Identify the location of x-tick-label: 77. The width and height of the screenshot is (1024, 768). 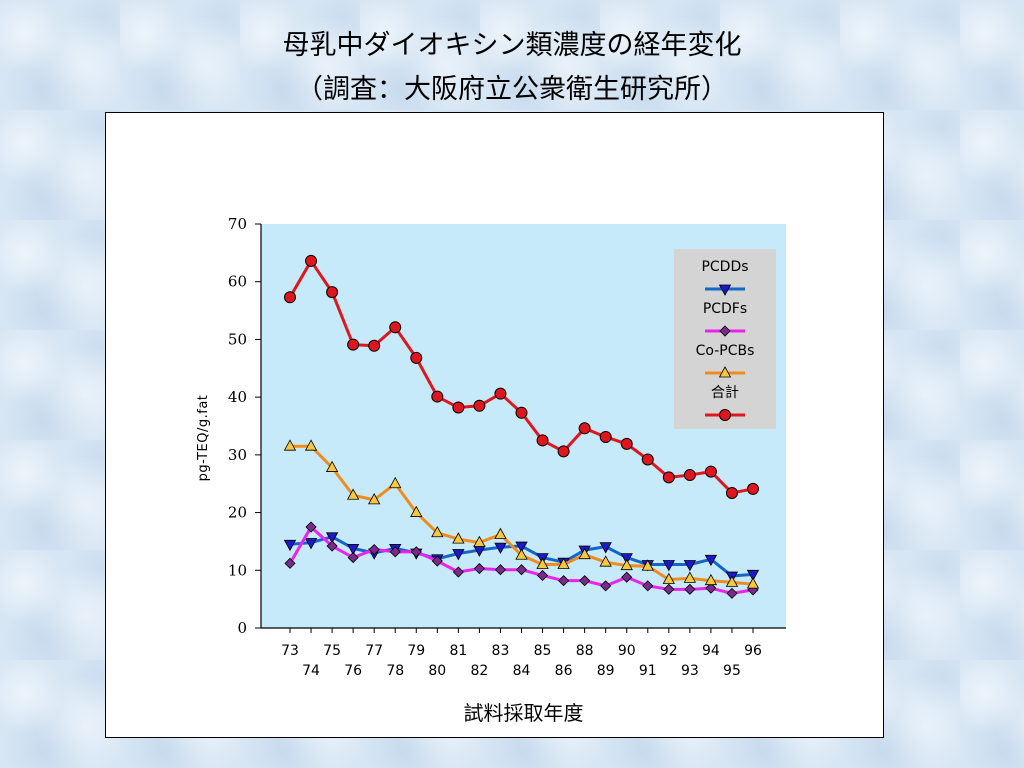
(374, 651).